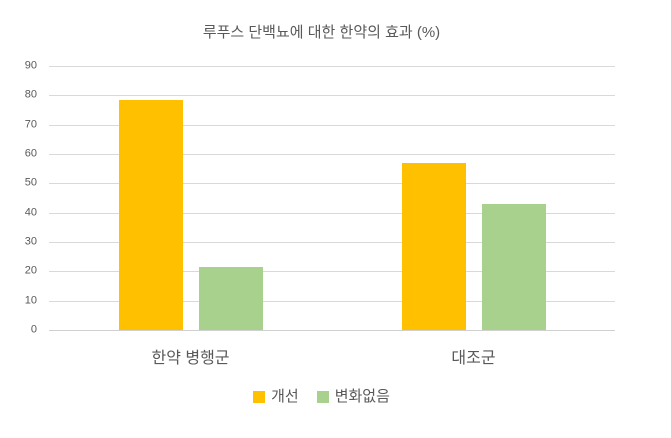 The image size is (671, 438). I want to click on legend-item: 개선, so click(276, 396).